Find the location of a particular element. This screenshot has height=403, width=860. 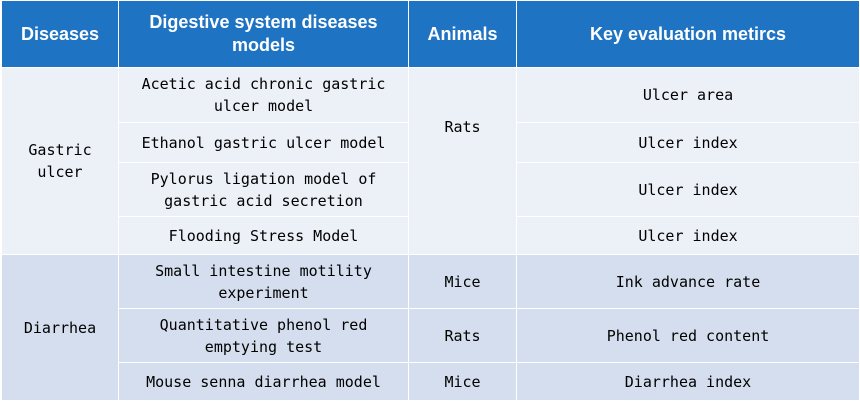

model-cell: Mouse senna diarrhea model is located at coordinates (263, 381).